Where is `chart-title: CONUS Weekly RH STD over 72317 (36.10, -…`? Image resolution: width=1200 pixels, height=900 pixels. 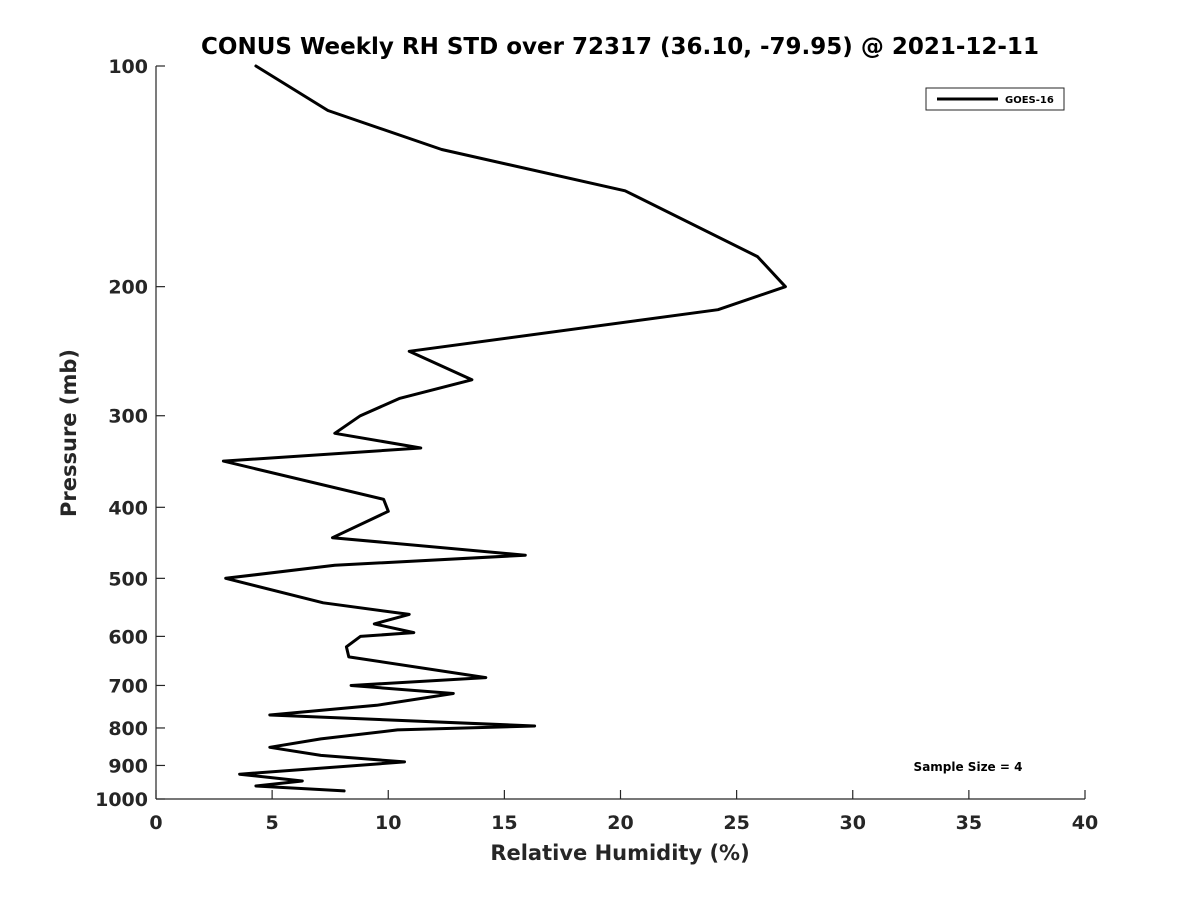 chart-title: CONUS Weekly RH STD over 72317 (36.10, -… is located at coordinates (620, 47).